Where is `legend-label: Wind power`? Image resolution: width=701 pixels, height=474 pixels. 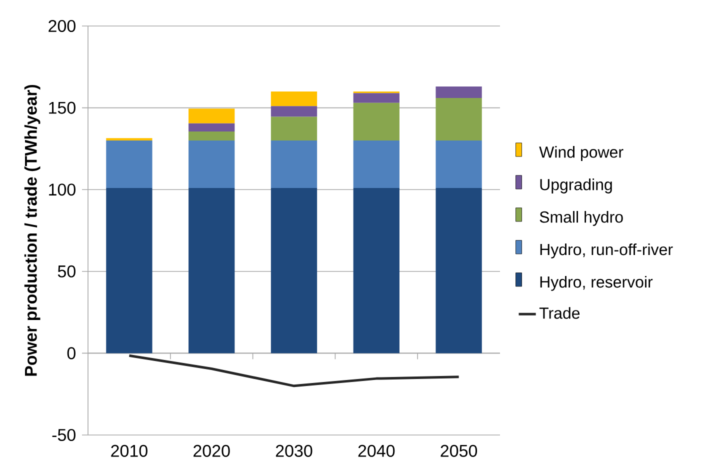
legend-label: Wind power is located at coordinates (581, 153).